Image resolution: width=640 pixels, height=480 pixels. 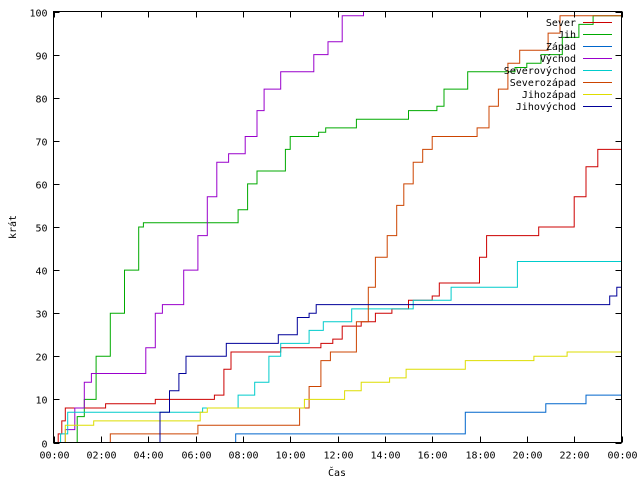 I want to click on x-tick-label: 10:00, so click(x=290, y=456).